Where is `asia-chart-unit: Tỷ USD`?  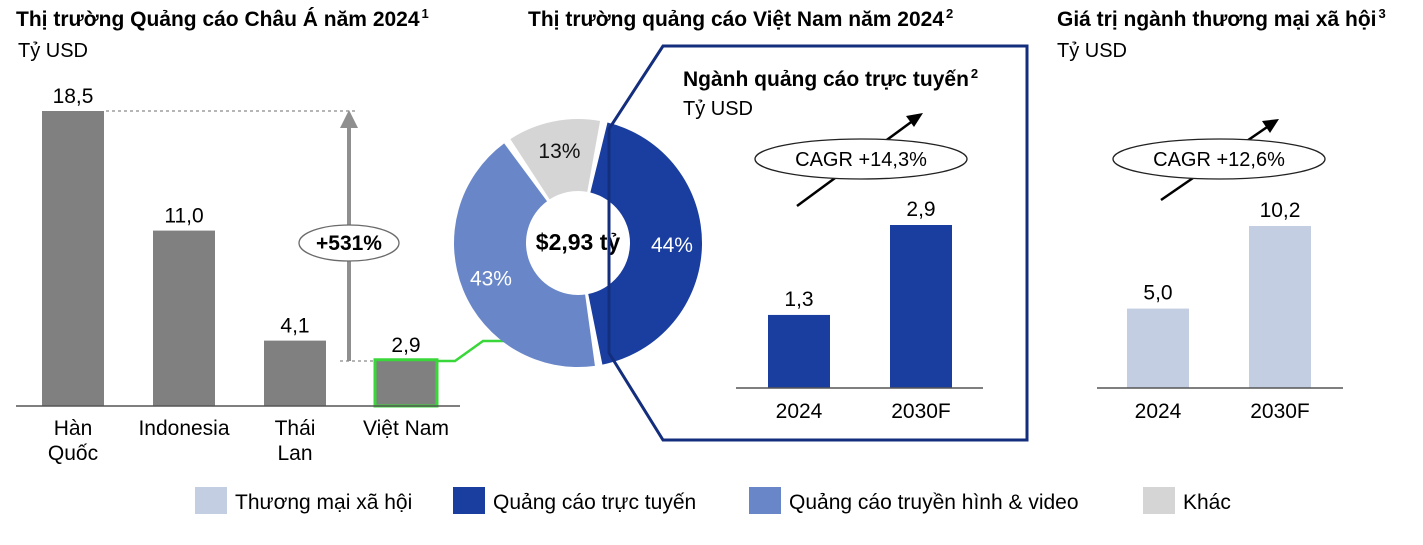
asia-chart-unit: Tỷ USD is located at coordinates (53, 51).